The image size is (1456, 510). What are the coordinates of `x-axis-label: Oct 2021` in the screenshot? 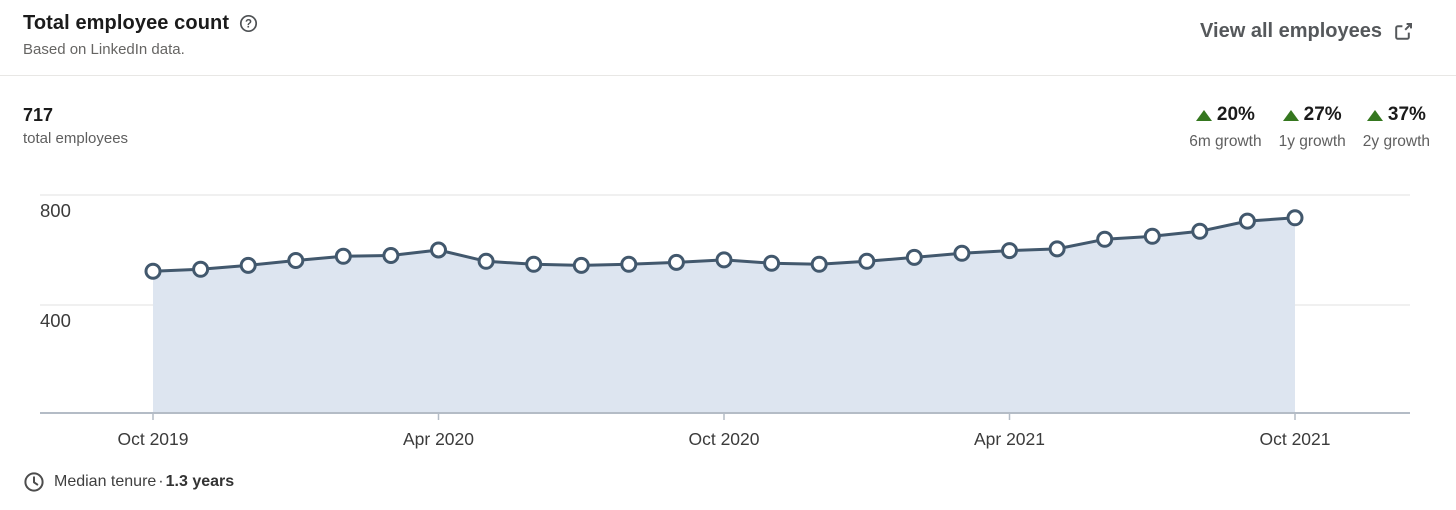 It's located at (1294, 439).